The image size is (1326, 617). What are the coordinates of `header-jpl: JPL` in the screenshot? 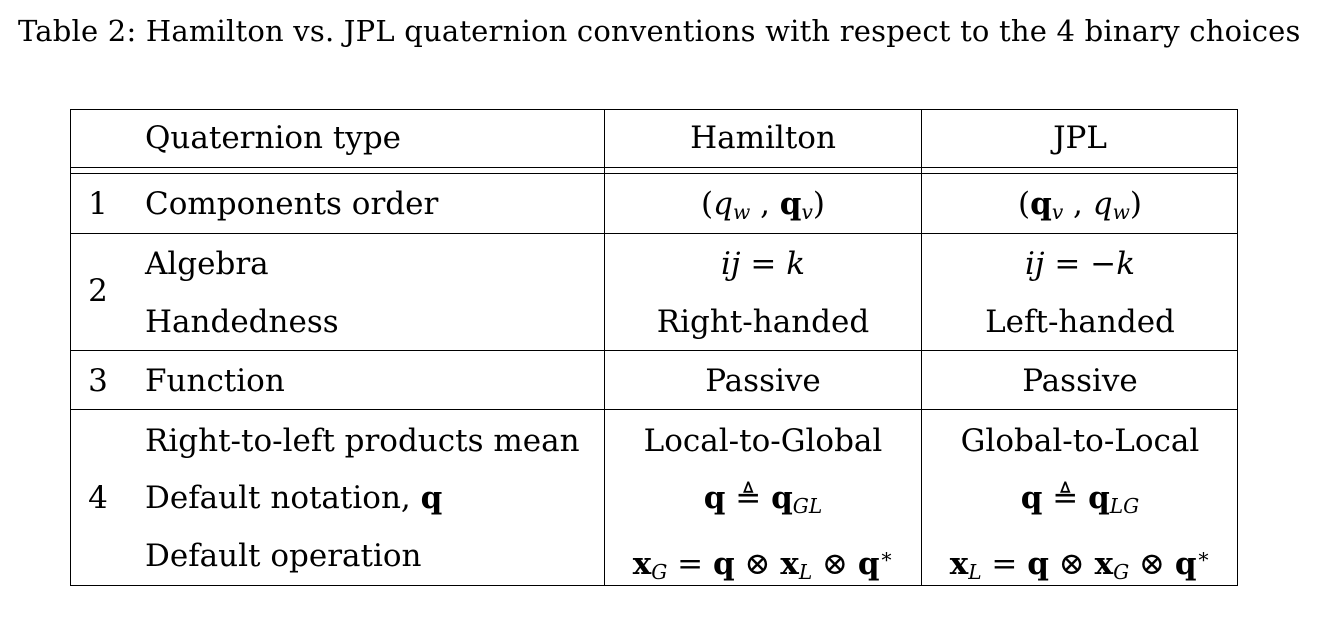 It's located at (1080, 138).